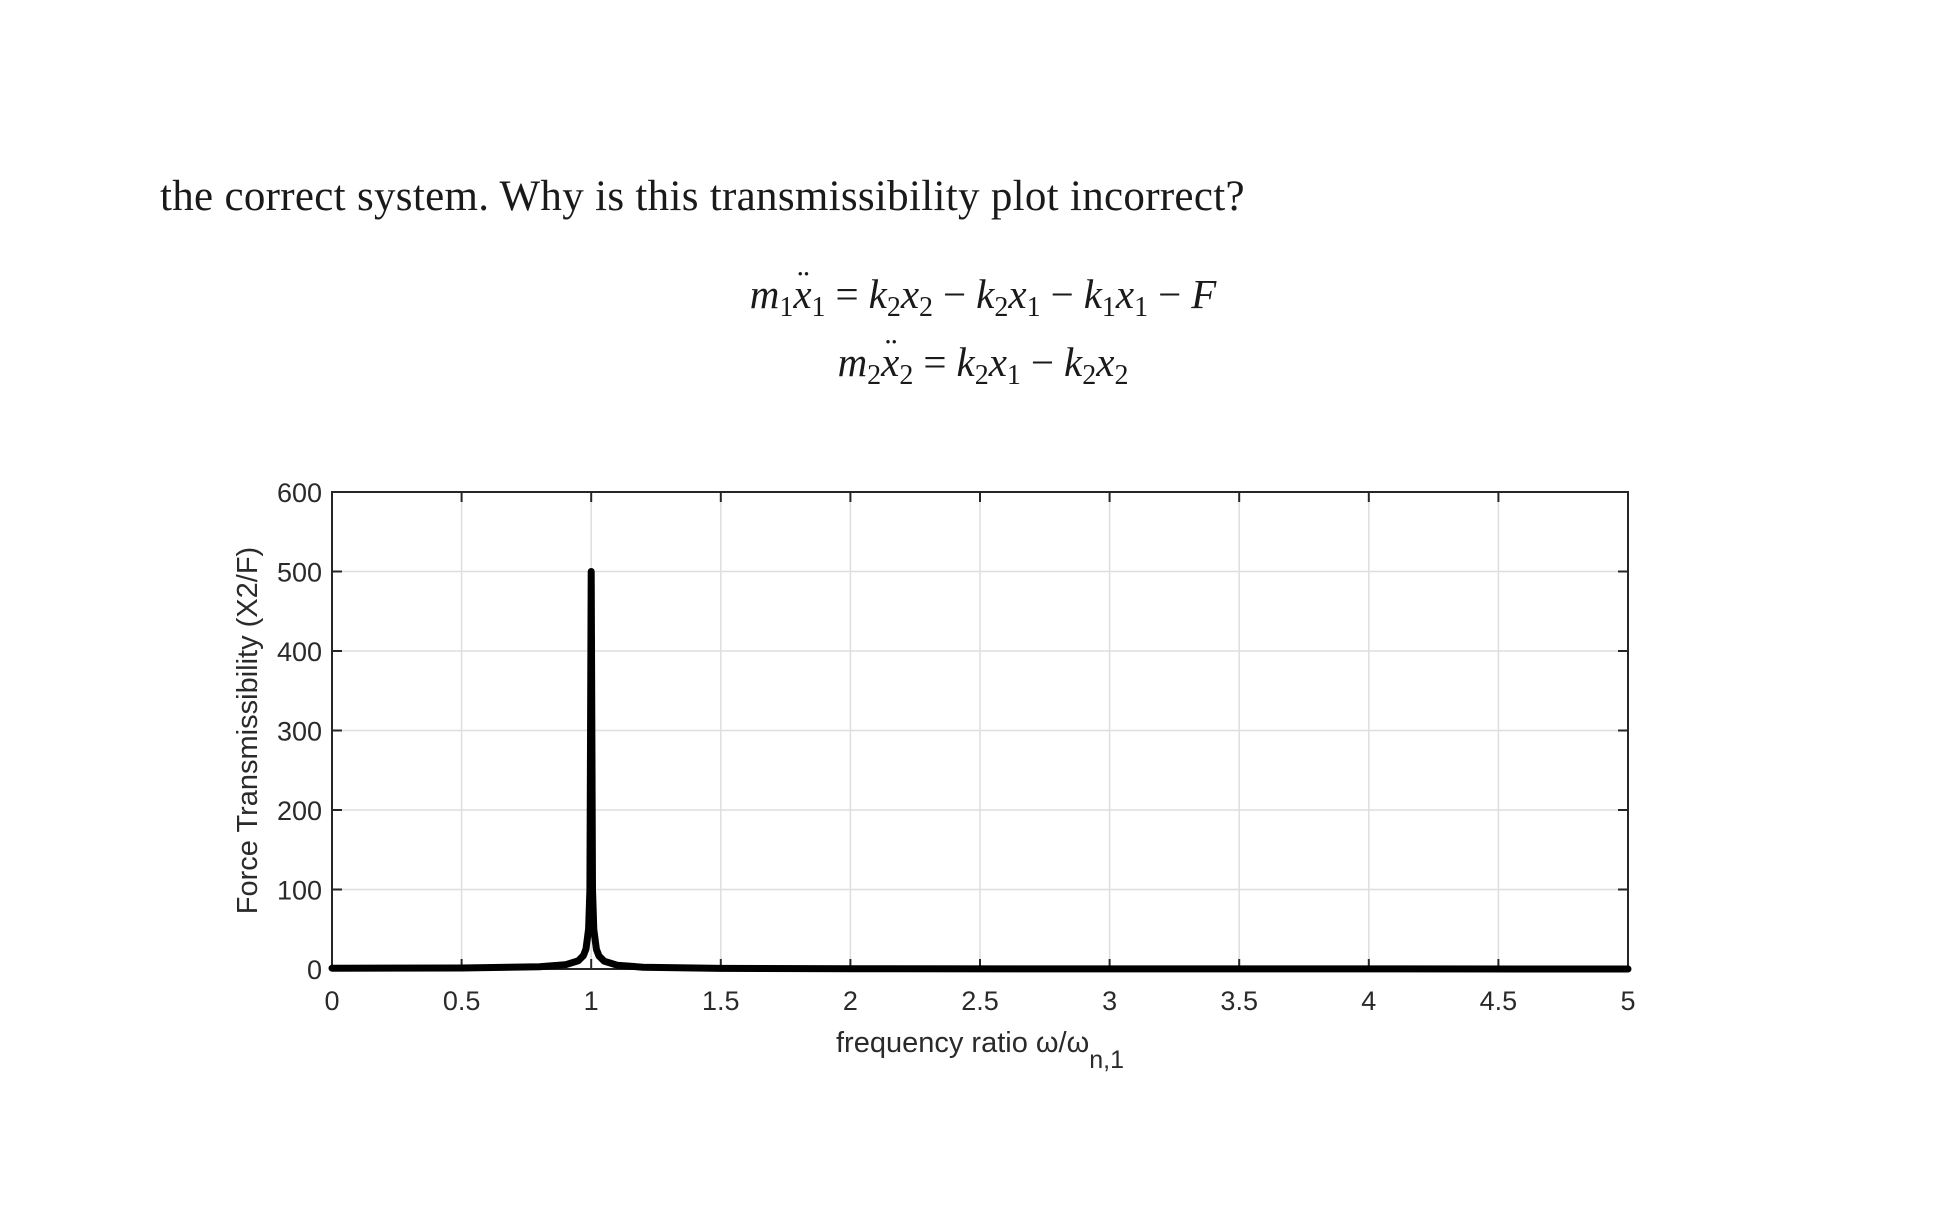 This screenshot has width=1946, height=1220. I want to click on eq1-term2-sign: −, so click(955, 294).